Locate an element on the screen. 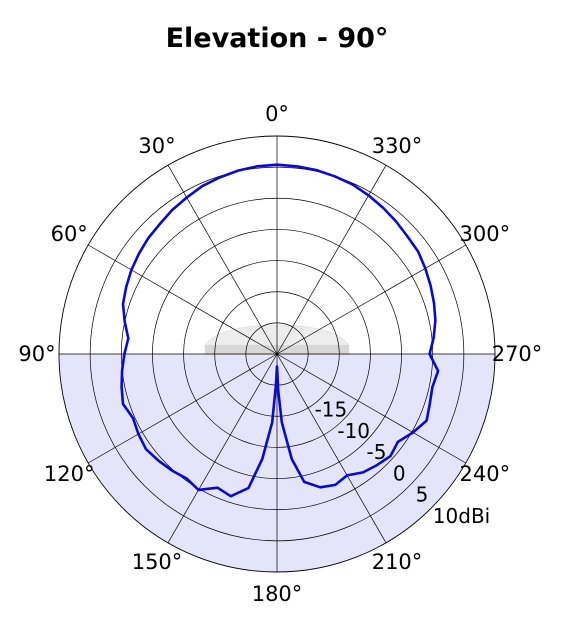 This screenshot has width=574, height=620. angle-tick-label: 120° is located at coordinates (69, 474).